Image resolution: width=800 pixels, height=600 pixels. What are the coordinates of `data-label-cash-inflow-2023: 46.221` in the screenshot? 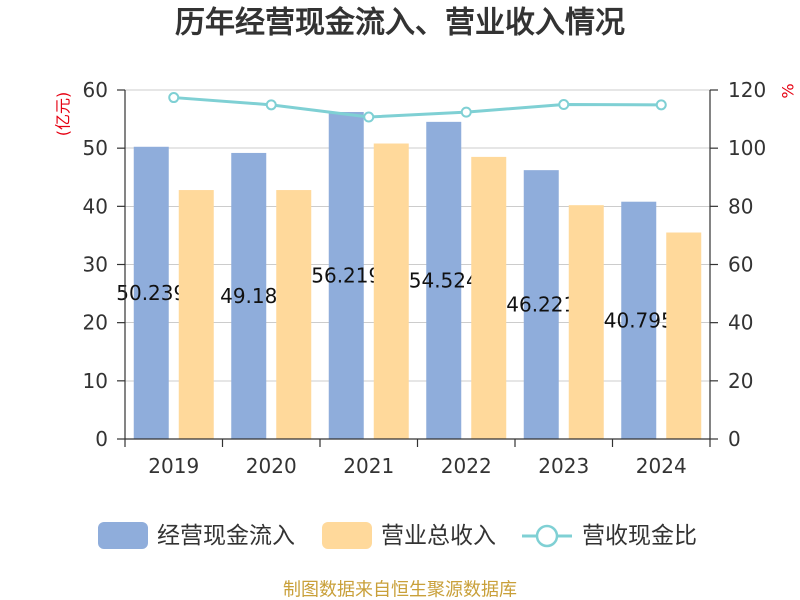 It's located at (541, 305).